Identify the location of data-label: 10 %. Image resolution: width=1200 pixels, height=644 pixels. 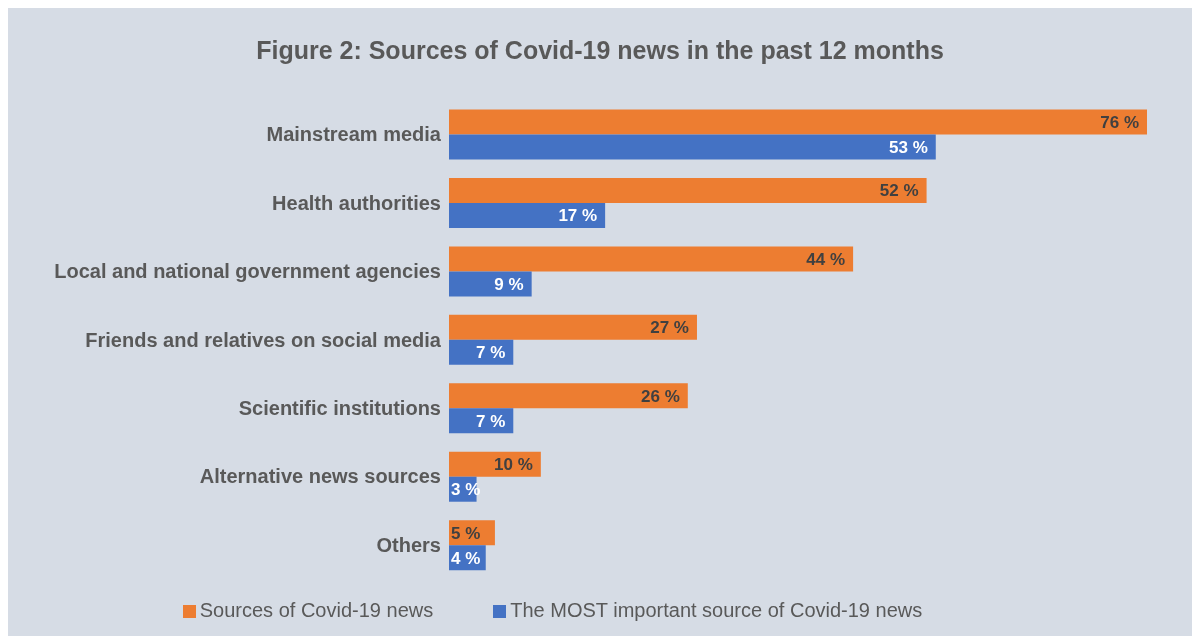
(513, 465).